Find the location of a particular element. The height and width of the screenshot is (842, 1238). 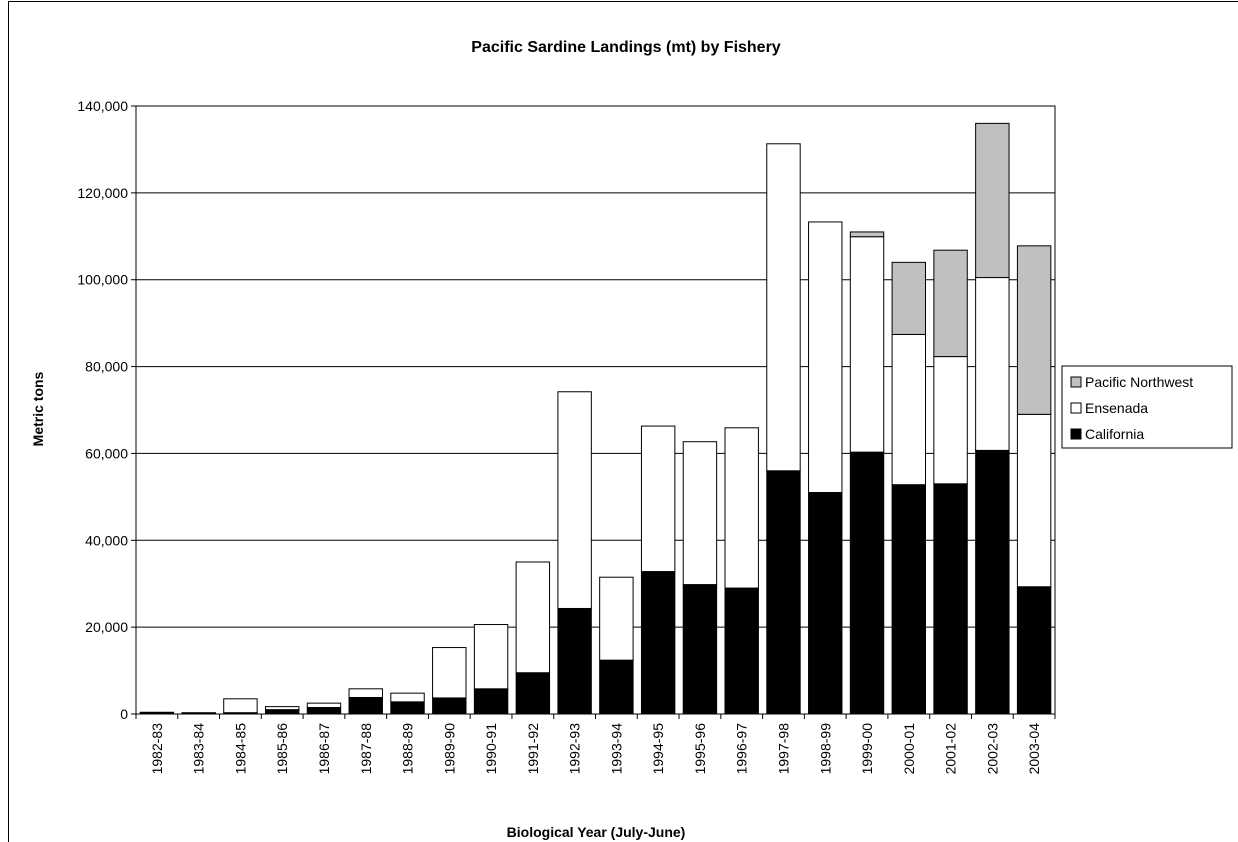

x-tick-label: 1992-93 is located at coordinates (575, 749).